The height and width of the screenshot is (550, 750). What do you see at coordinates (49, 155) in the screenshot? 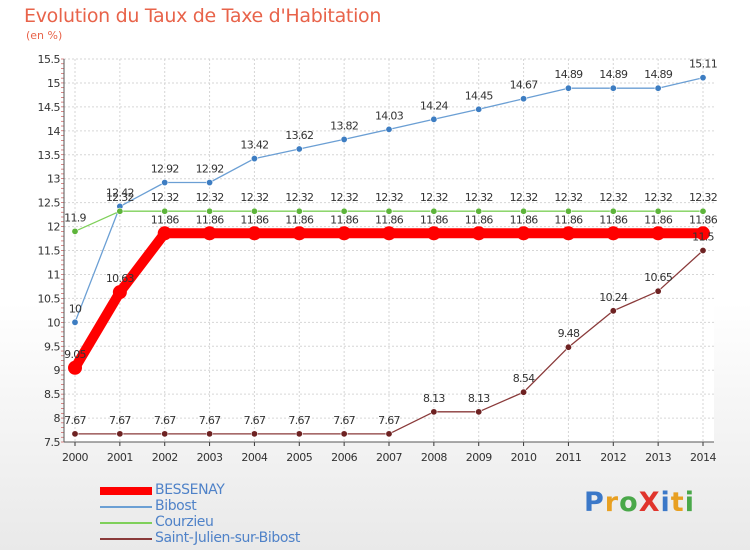
I see `y-tick-label: 13.5` at bounding box center [49, 155].